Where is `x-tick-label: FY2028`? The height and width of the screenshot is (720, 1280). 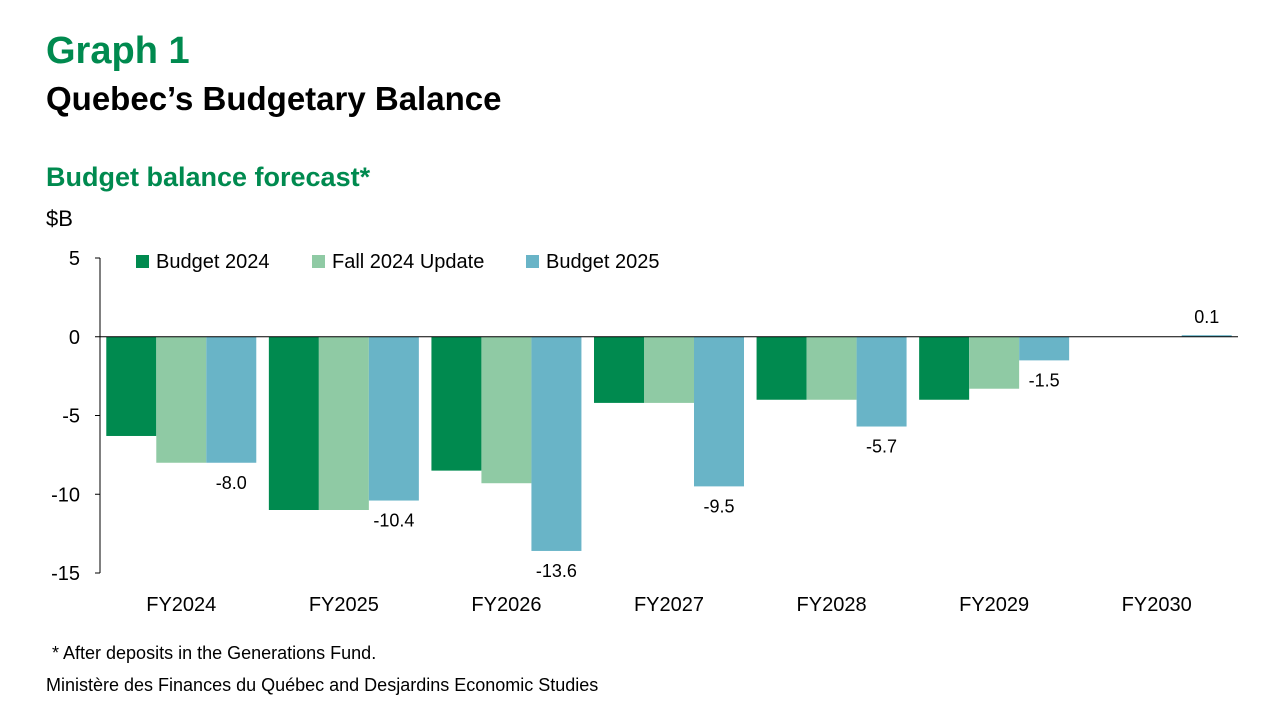
x-tick-label: FY2028 is located at coordinates (832, 605).